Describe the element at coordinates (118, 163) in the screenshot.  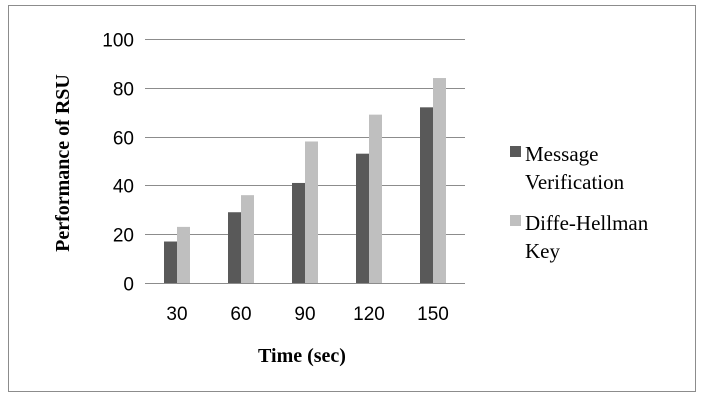
I see `y-axis-tick-labels: 0 20 40 60 80 100` at that location.